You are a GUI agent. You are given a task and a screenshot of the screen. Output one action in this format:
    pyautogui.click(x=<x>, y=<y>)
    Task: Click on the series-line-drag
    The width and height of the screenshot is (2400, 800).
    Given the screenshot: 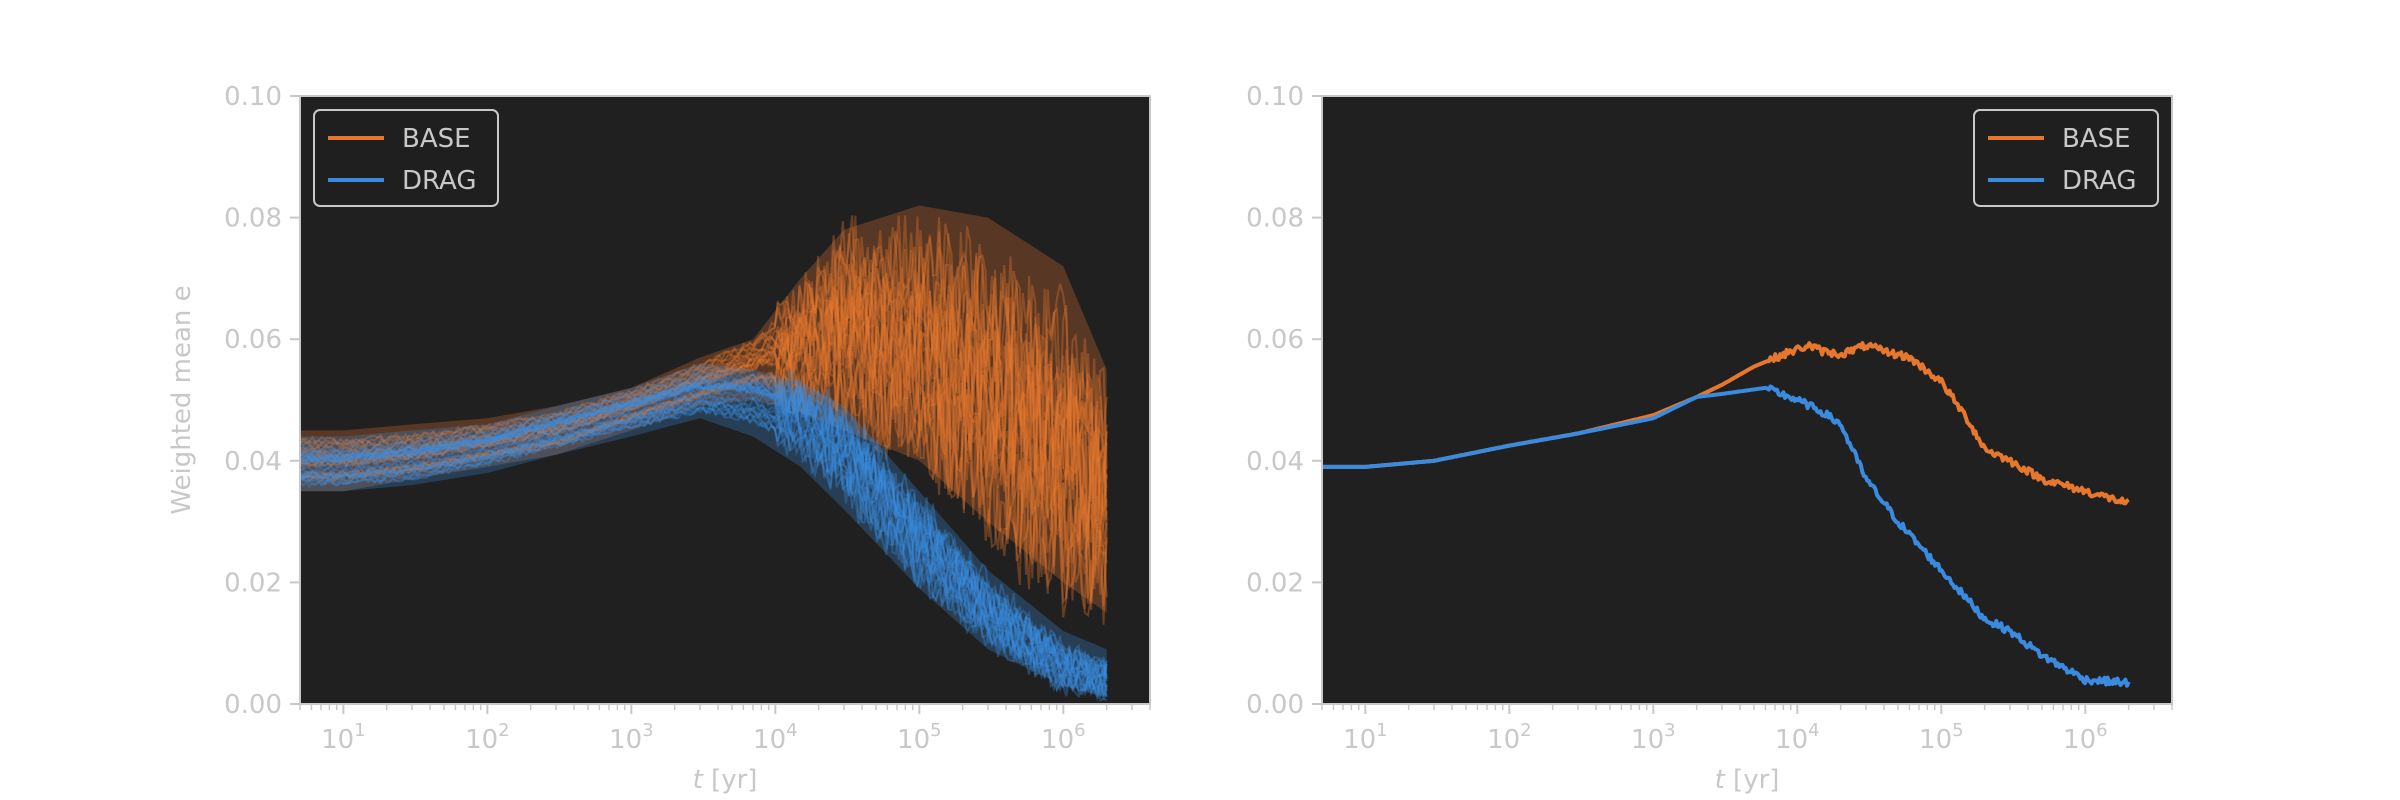 What is the action you would take?
    pyautogui.click(x=1726, y=536)
    